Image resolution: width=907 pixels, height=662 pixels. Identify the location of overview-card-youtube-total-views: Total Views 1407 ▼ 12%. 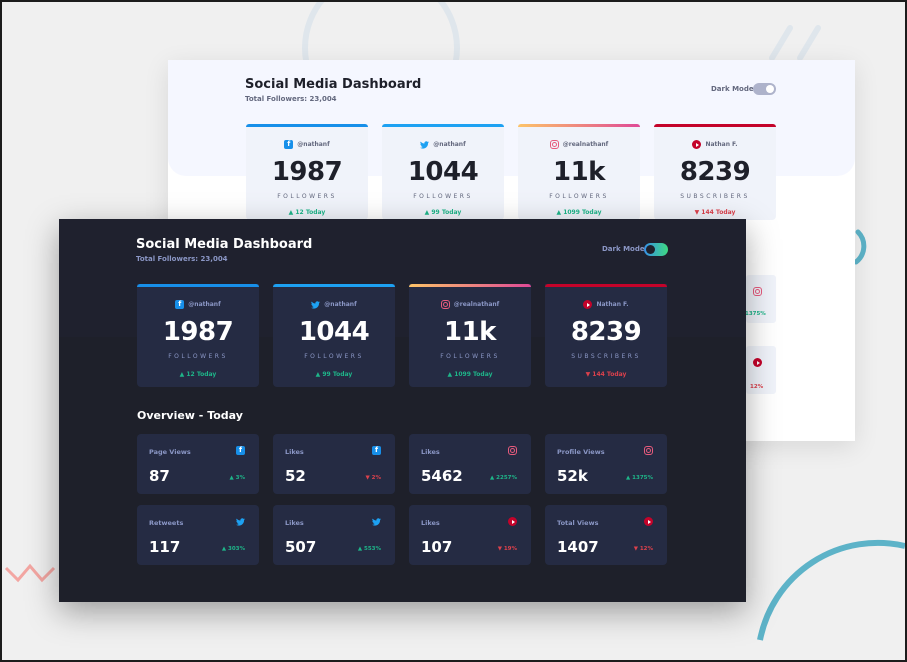
(606, 535).